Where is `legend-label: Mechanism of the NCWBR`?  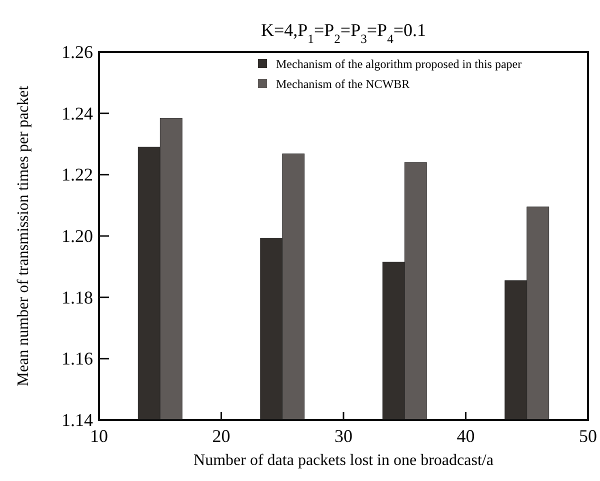
legend-label: Mechanism of the NCWBR is located at coordinates (343, 84).